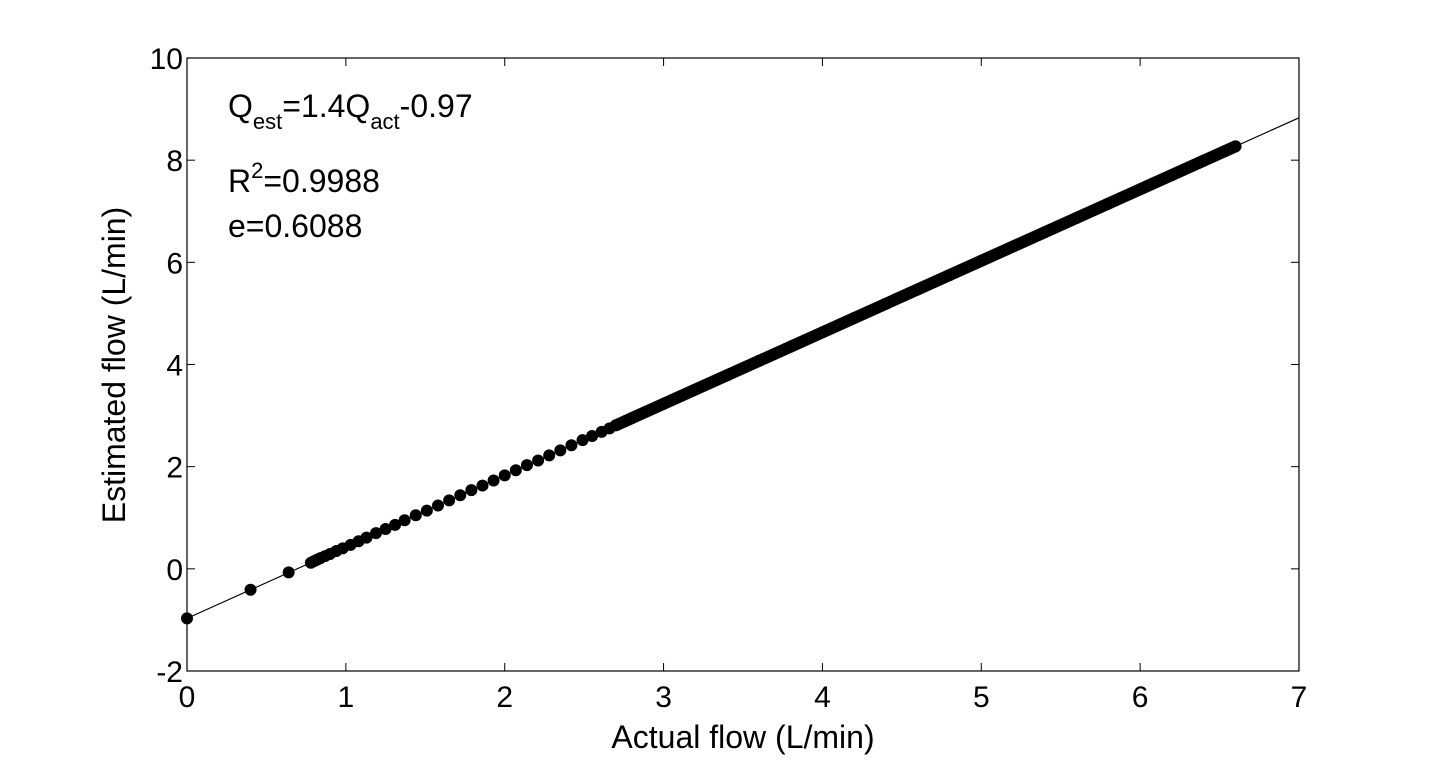  What do you see at coordinates (822, 697) in the screenshot?
I see `x-tick-label: 4` at bounding box center [822, 697].